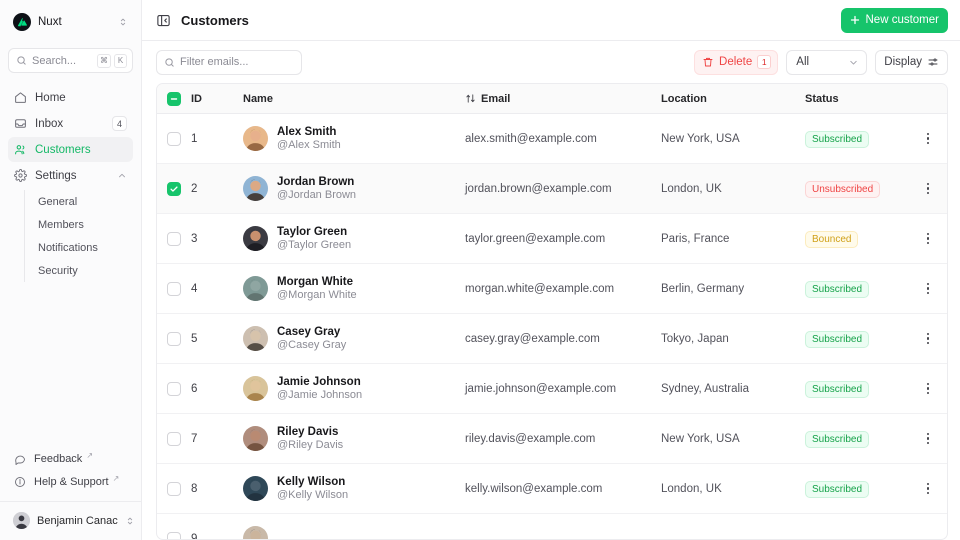 The height and width of the screenshot is (540, 960). I want to click on chevron-down-icon, so click(853, 62).